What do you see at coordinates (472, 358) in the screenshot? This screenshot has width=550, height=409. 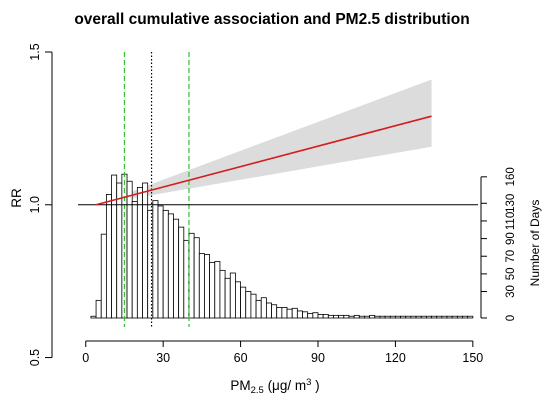 I see `x-tick-label: 150` at bounding box center [472, 358].